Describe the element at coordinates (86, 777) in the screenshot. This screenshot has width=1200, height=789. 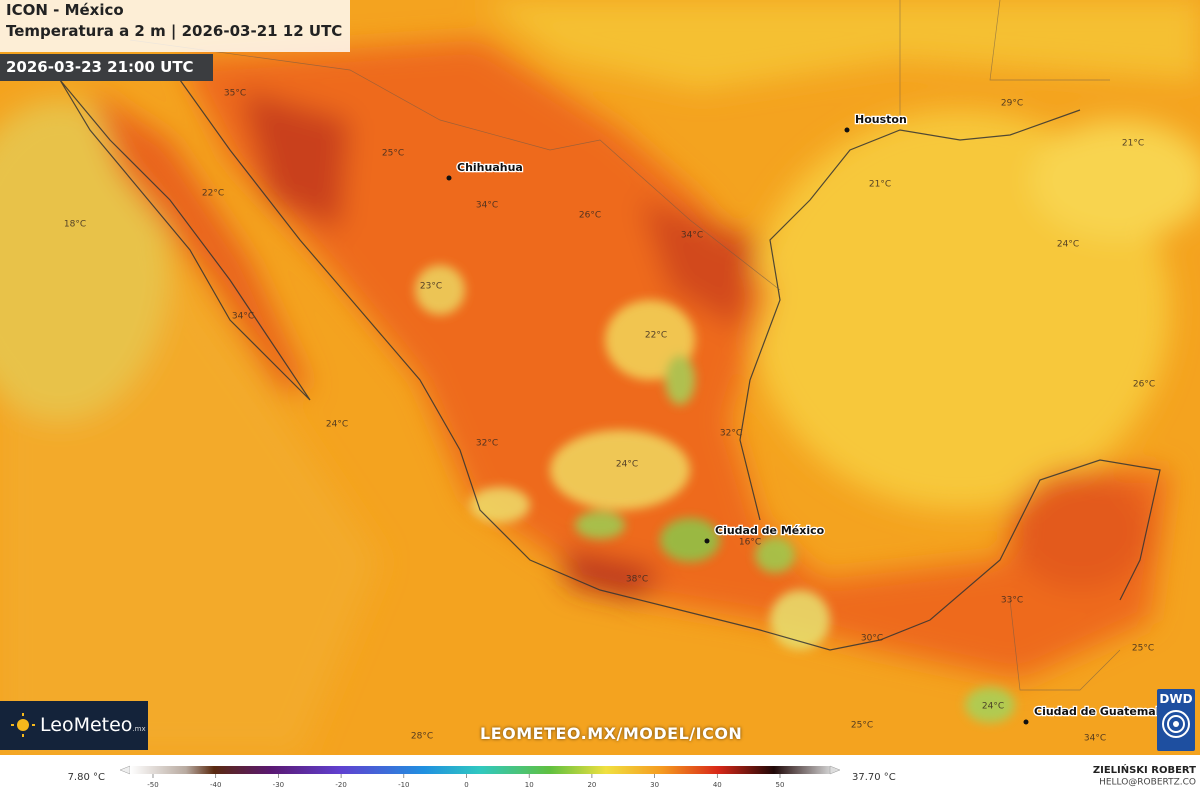
I see `colorbar-min: 7.80 °C` at that location.